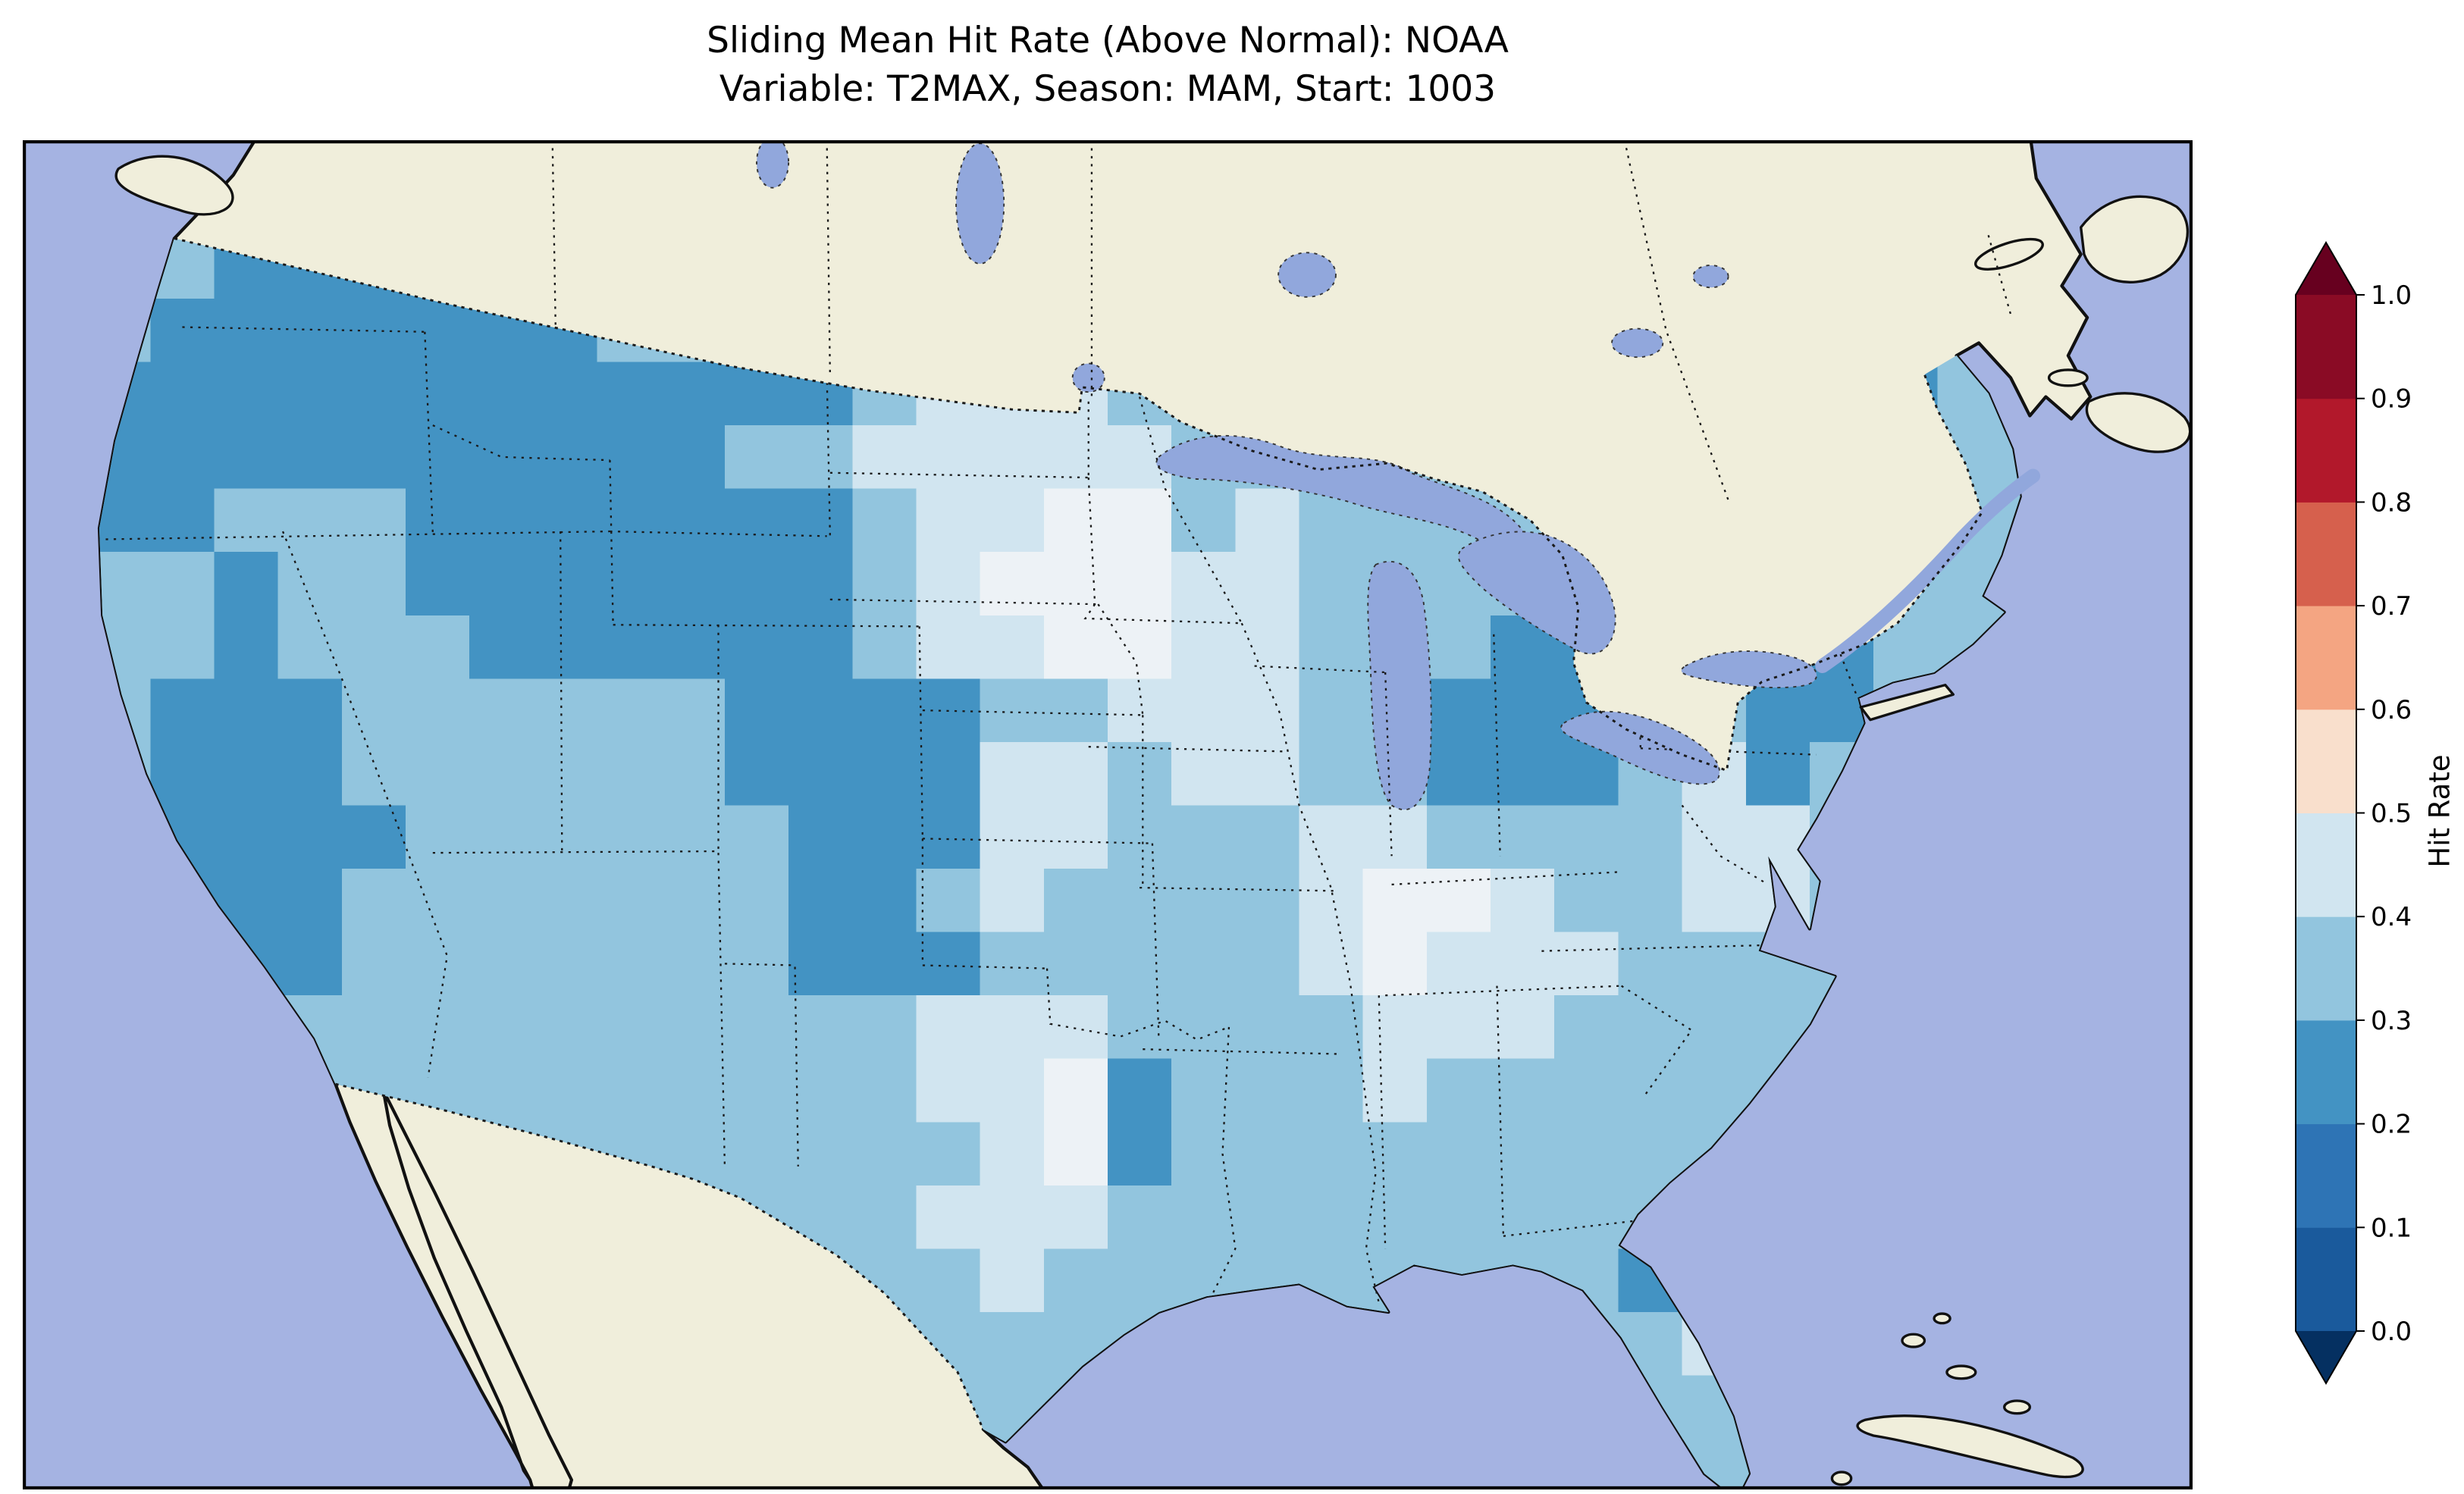  Describe the element at coordinates (1088, 377) in the screenshot. I see `lake-of-the-woods-icon` at that location.